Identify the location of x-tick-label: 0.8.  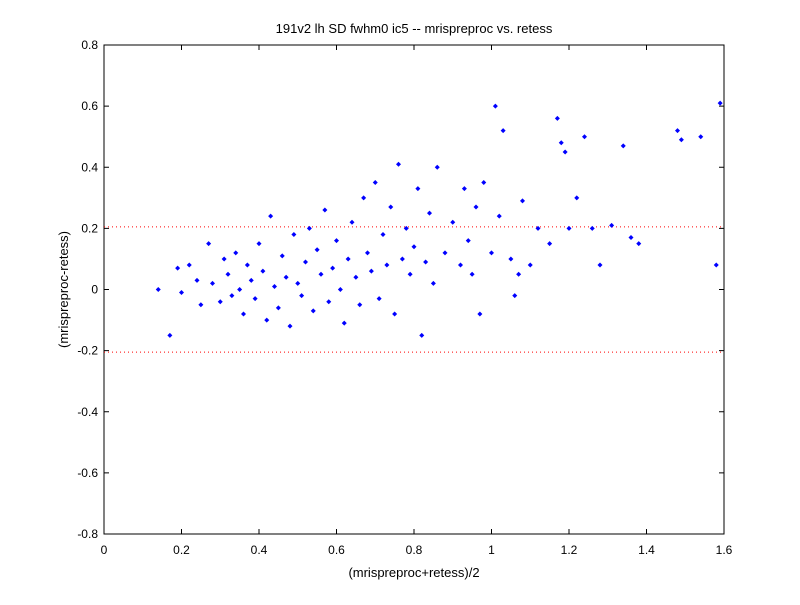
(414, 550).